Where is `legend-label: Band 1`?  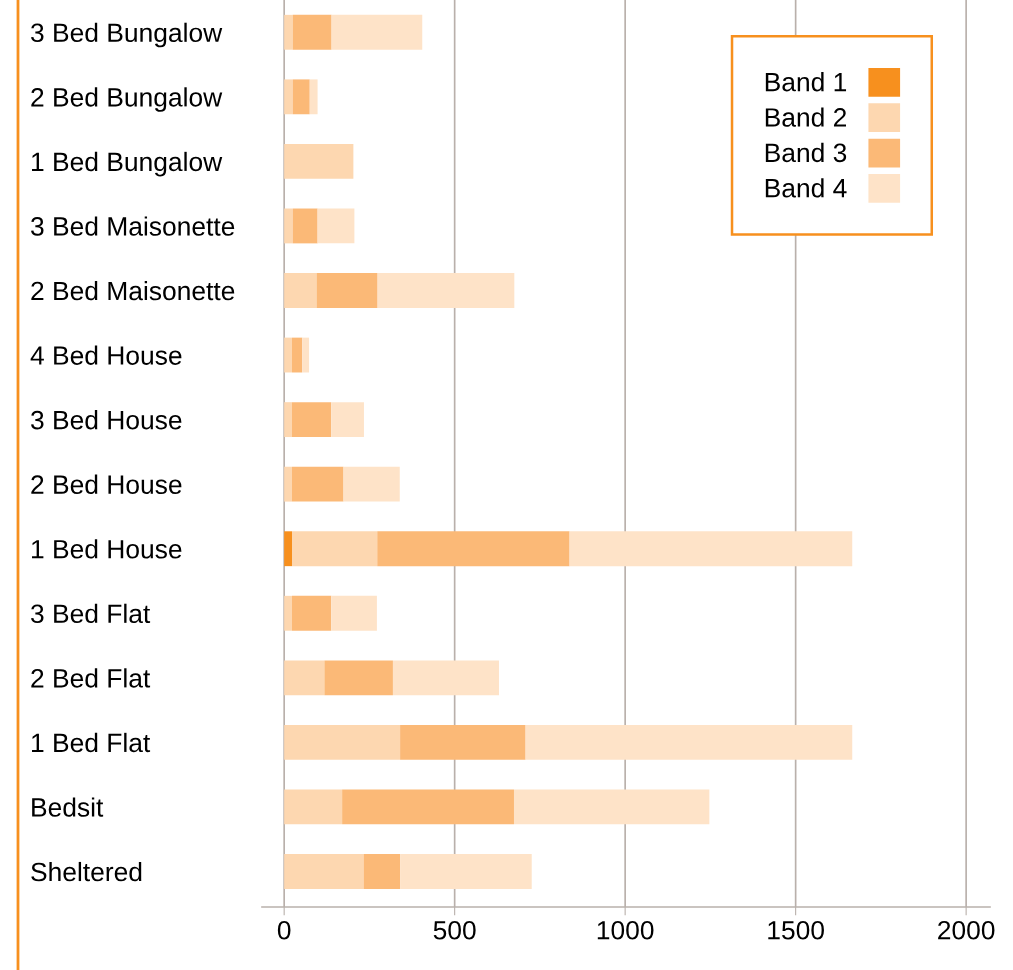 legend-label: Band 1 is located at coordinates (806, 82).